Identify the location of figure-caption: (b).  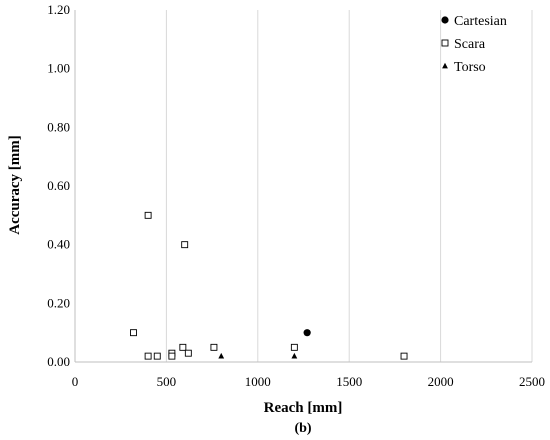
(302, 428).